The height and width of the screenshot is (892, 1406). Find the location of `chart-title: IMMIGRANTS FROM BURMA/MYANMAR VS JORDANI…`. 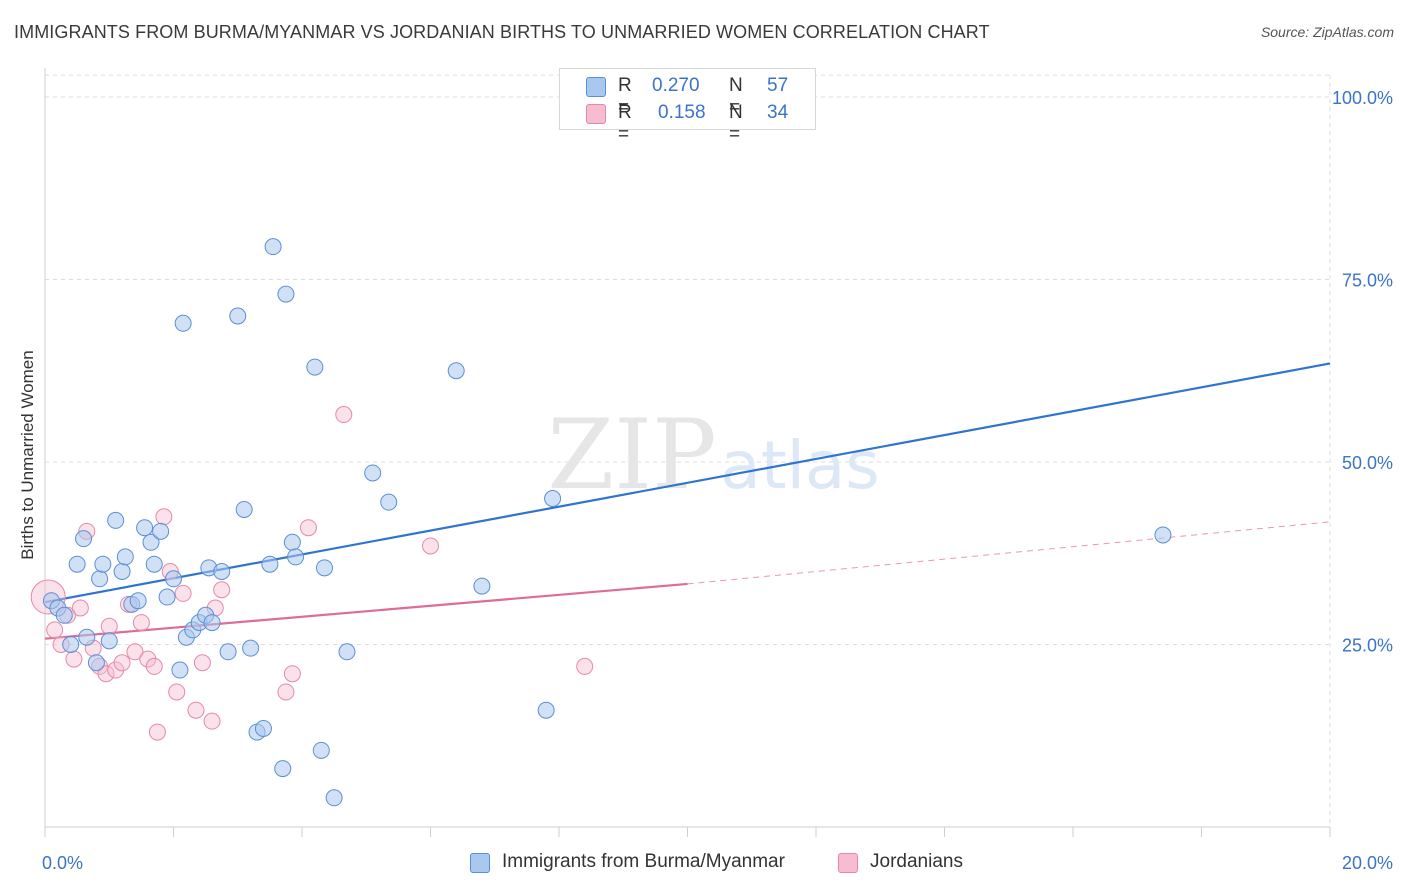

chart-title: IMMIGRANTS FROM BURMA/MYANMAR VS JORDANI… is located at coordinates (502, 32).